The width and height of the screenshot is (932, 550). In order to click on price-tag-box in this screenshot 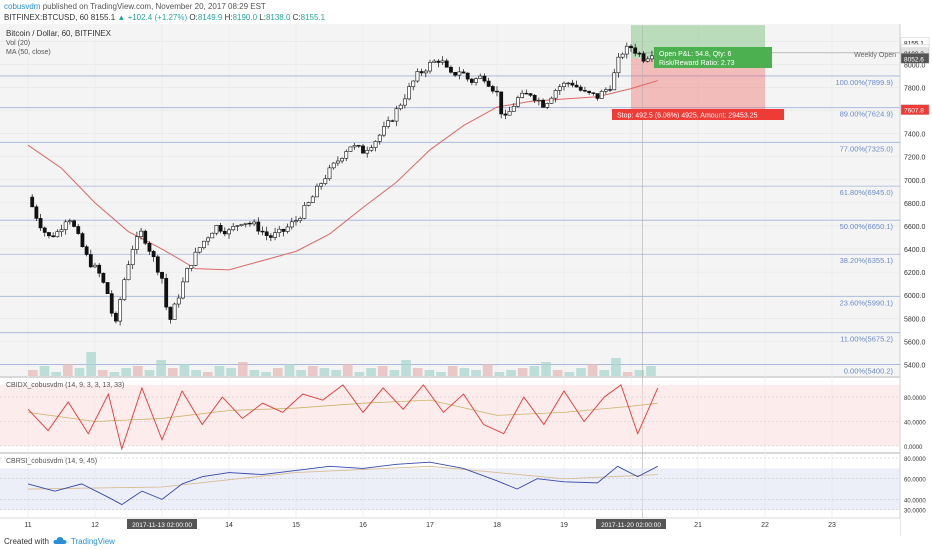, I will do `click(915, 58)`.